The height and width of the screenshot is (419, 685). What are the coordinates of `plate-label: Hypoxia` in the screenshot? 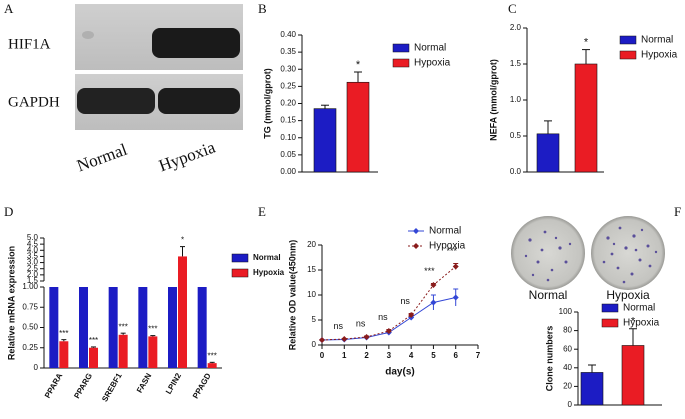 It's located at (628, 295).